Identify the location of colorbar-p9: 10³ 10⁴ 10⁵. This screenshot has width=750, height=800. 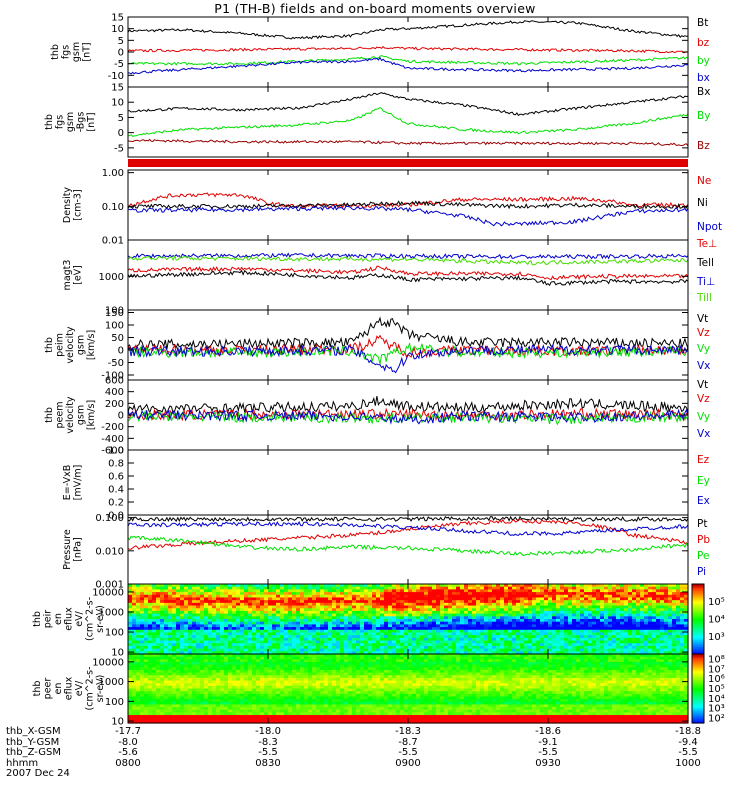
(708, 619).